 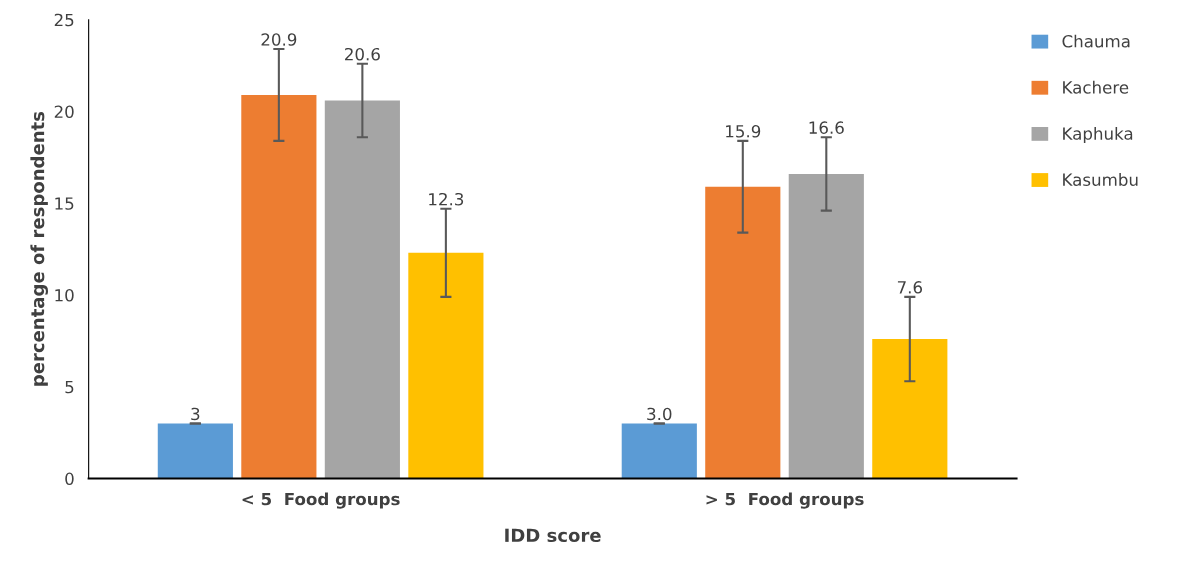 I want to click on data-label: 15.9, so click(x=743, y=131).